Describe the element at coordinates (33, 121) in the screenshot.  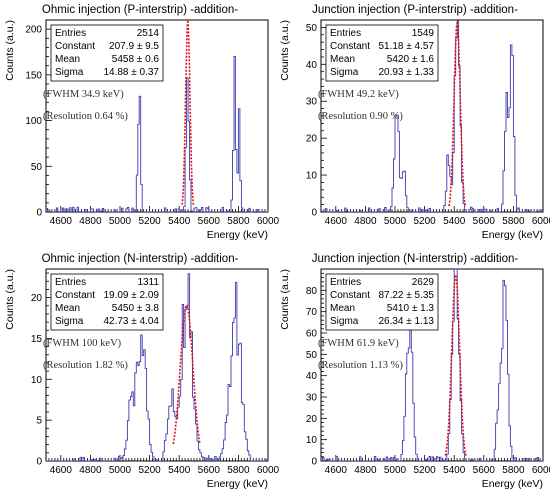
I see `y-tick-label: 100` at that location.